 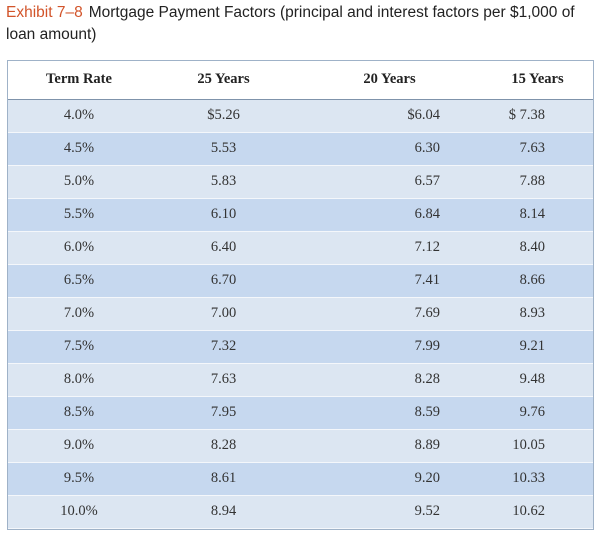 What do you see at coordinates (389, 314) in the screenshot?
I see `cell-20-years: 7.69` at bounding box center [389, 314].